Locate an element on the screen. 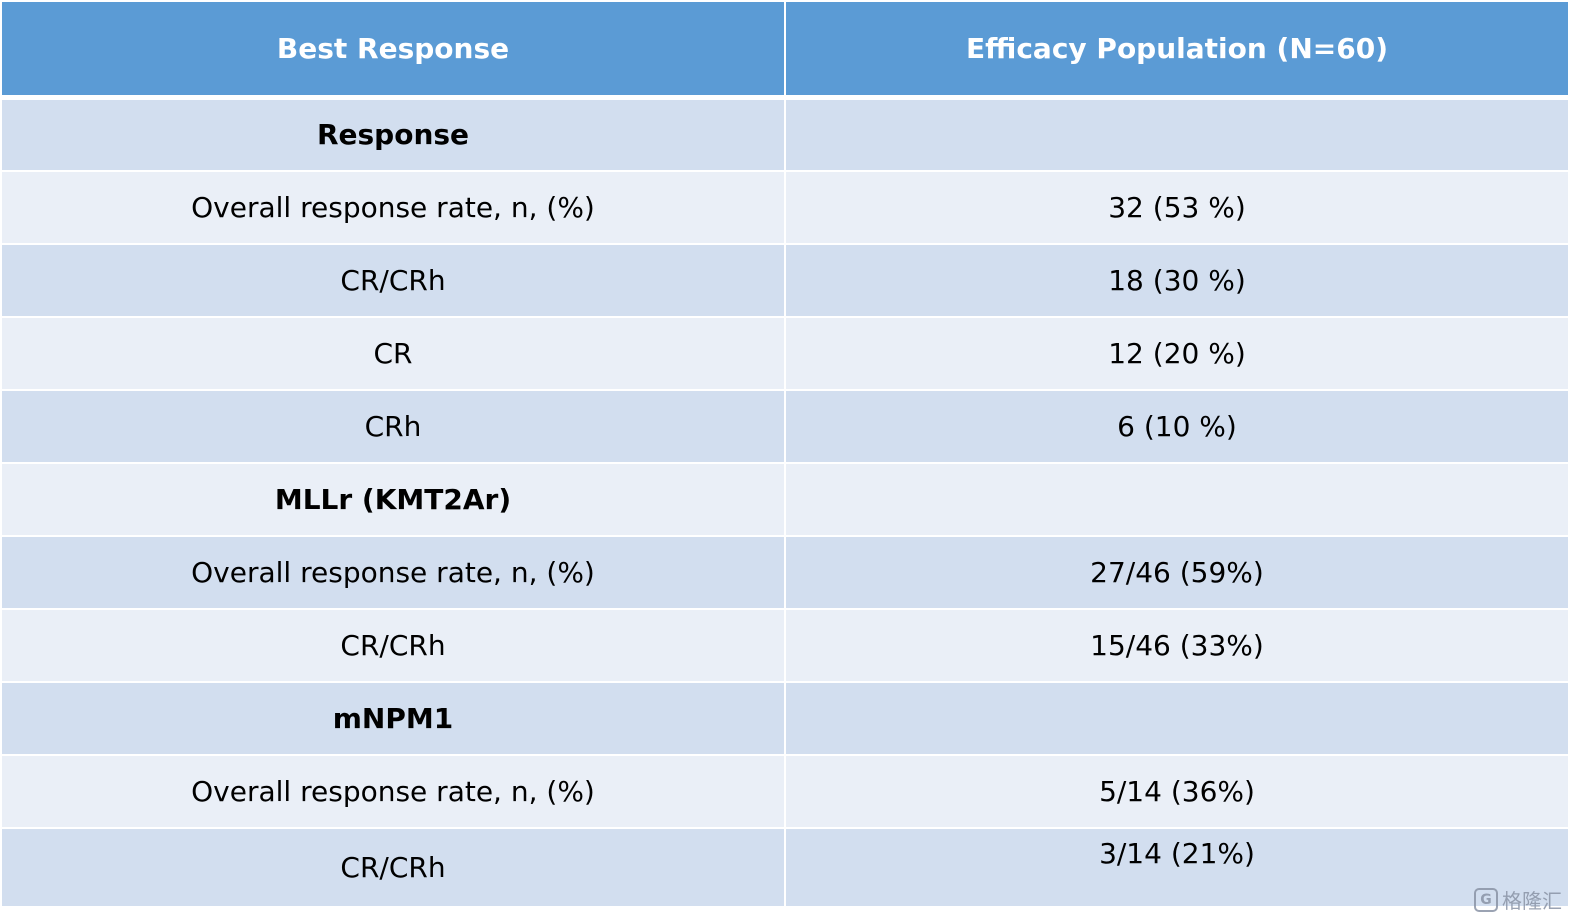 The image size is (1576, 924). table-row: CR/CRh 18 (30 %) is located at coordinates (785, 280).